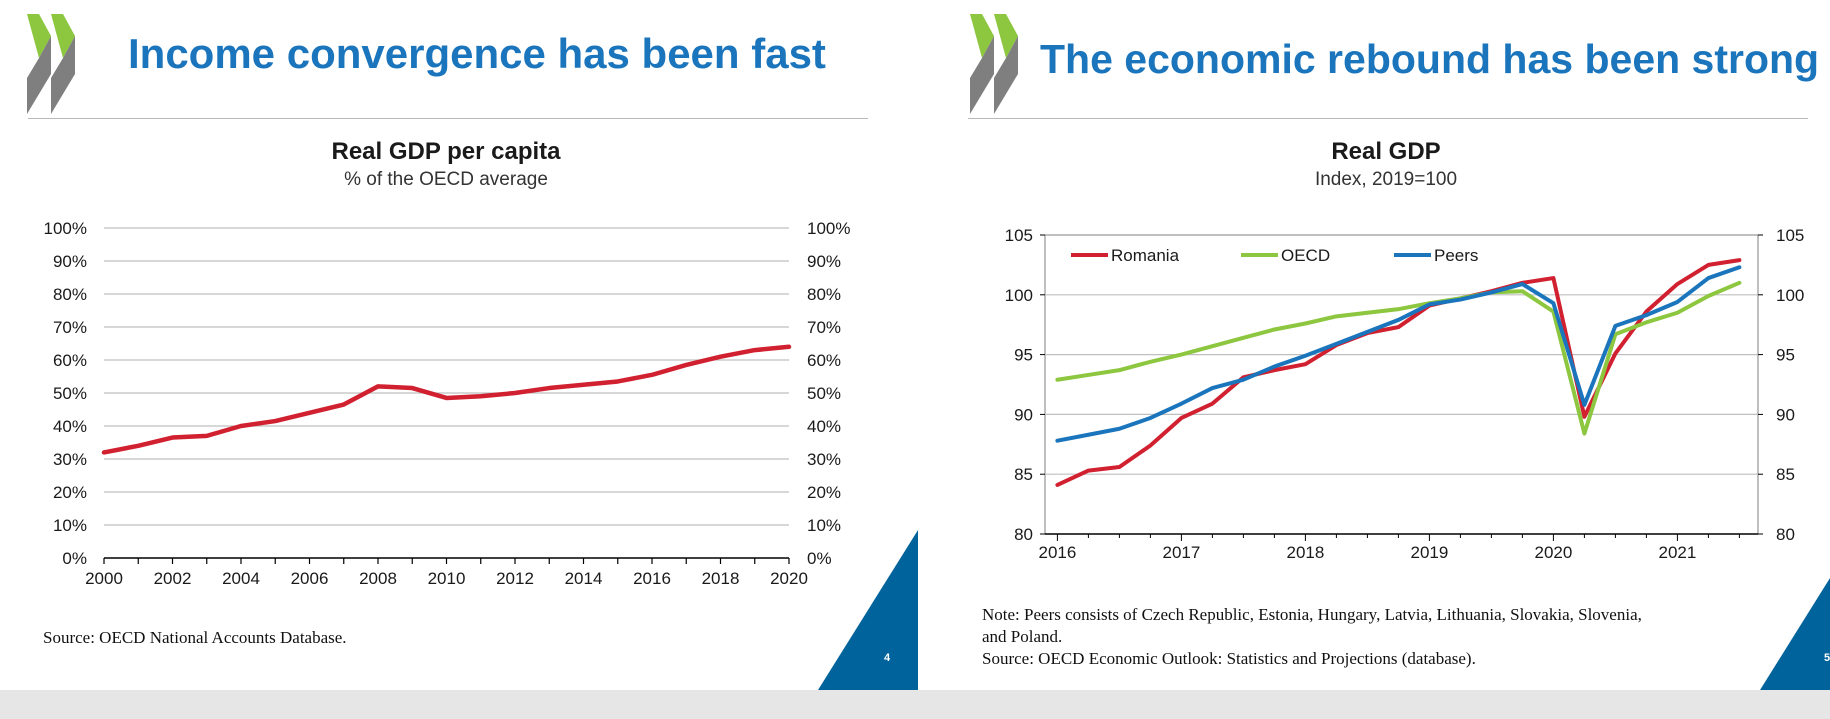 The width and height of the screenshot is (1830, 719). Describe the element at coordinates (824, 294) in the screenshot. I see `y-tick-label-right: 80%` at that location.